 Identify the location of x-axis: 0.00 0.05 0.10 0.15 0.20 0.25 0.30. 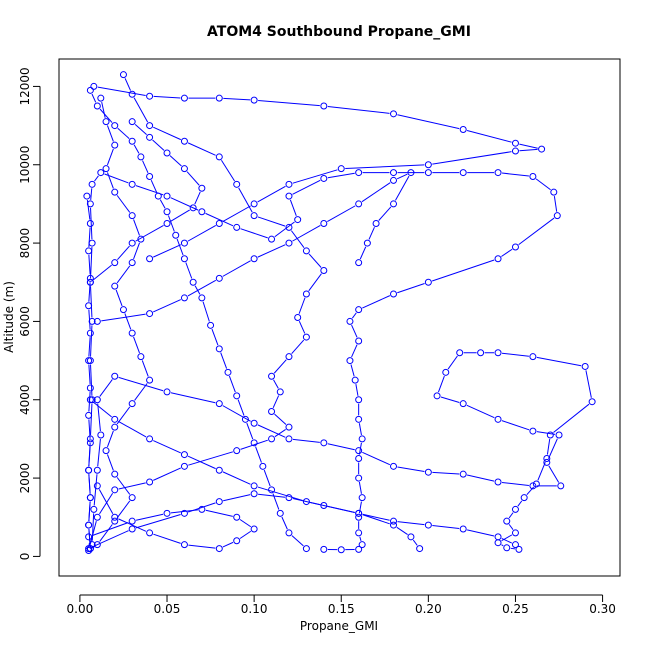
(341, 605).